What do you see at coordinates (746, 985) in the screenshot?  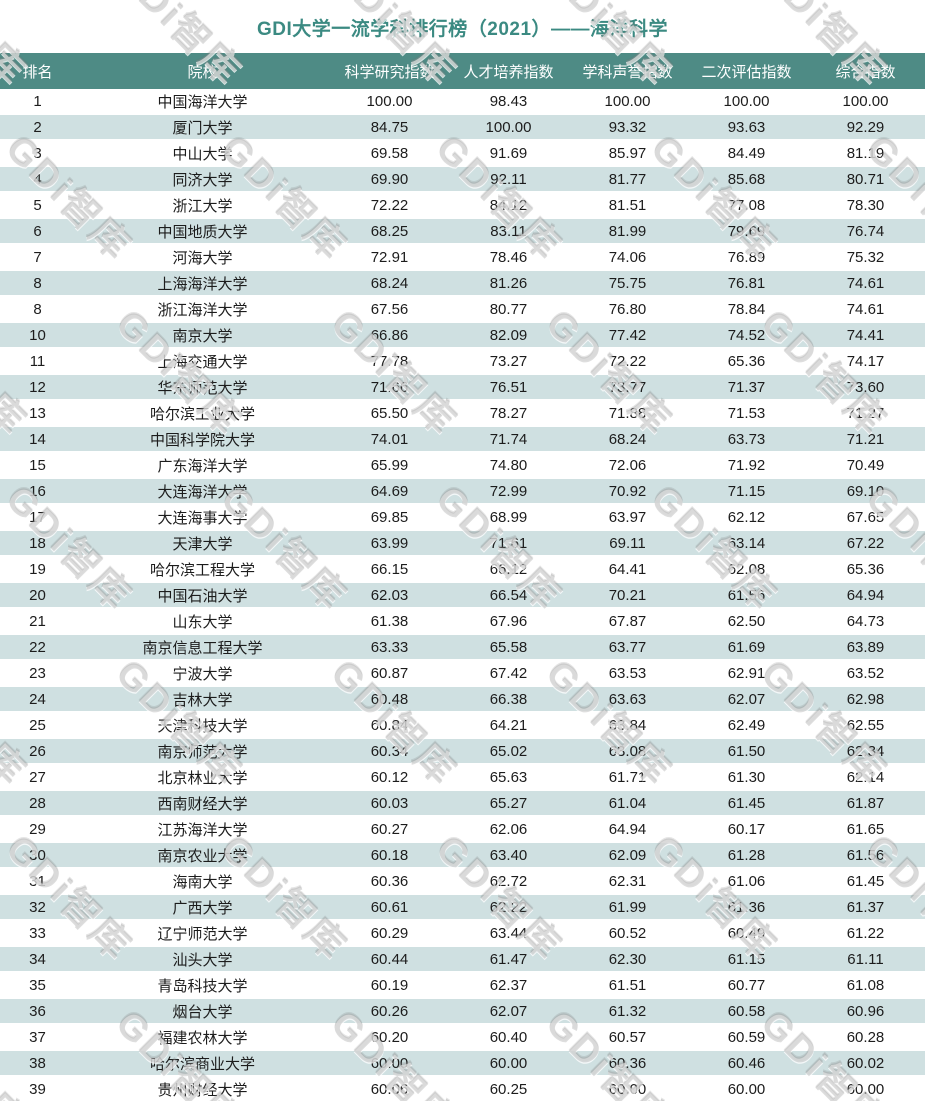 I see `index-value-cell: 60.77` at bounding box center [746, 985].